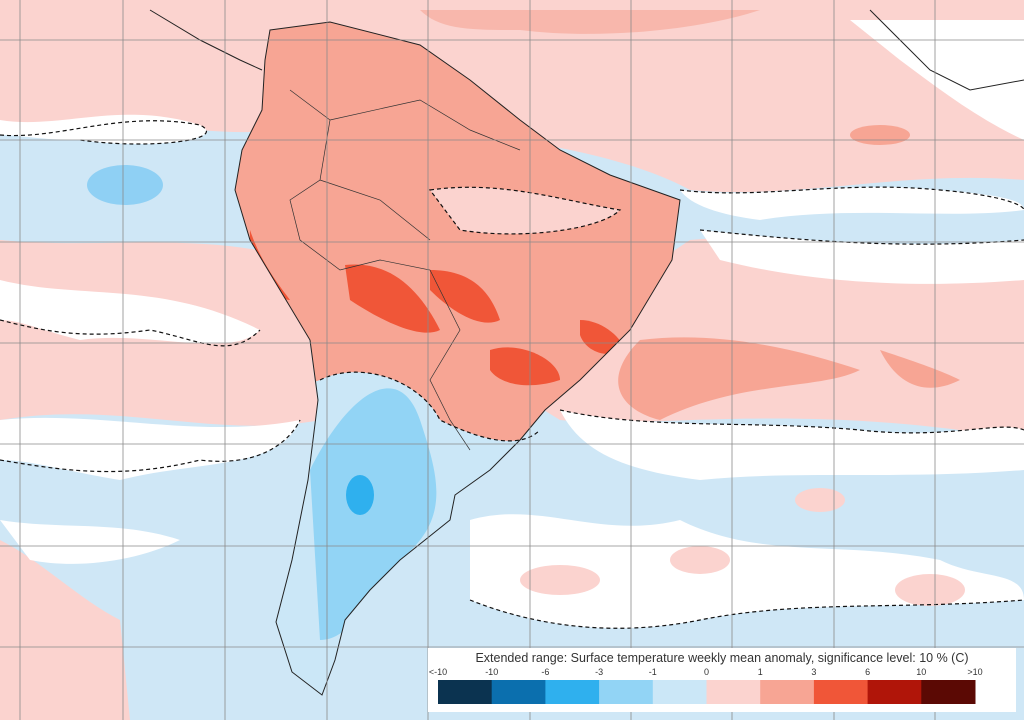  Describe the element at coordinates (921, 672) in the screenshot. I see `colorbar-label: 10` at that location.